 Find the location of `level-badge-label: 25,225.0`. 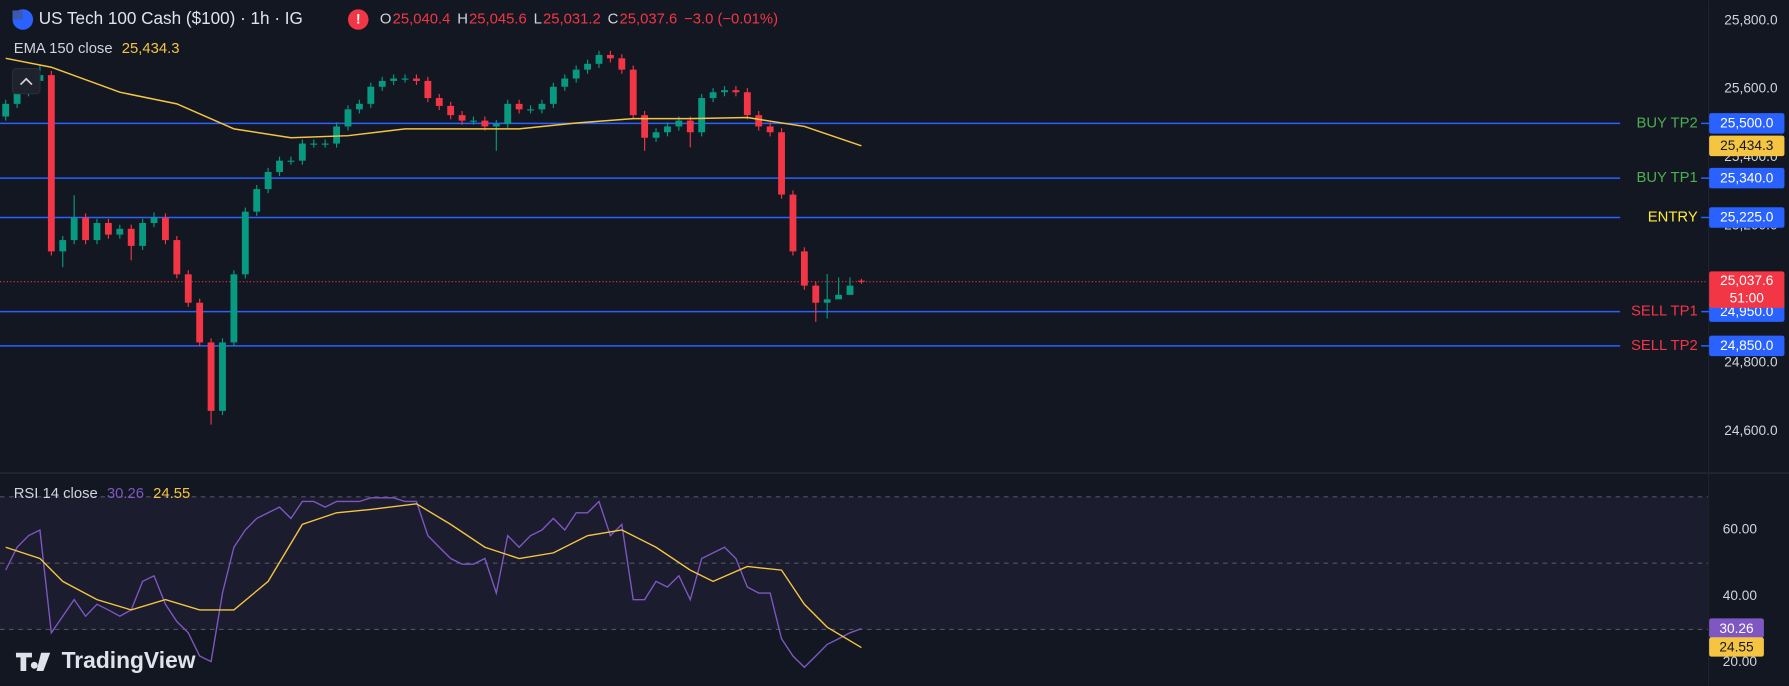

level-badge-label: 25,225.0 is located at coordinates (1747, 217).